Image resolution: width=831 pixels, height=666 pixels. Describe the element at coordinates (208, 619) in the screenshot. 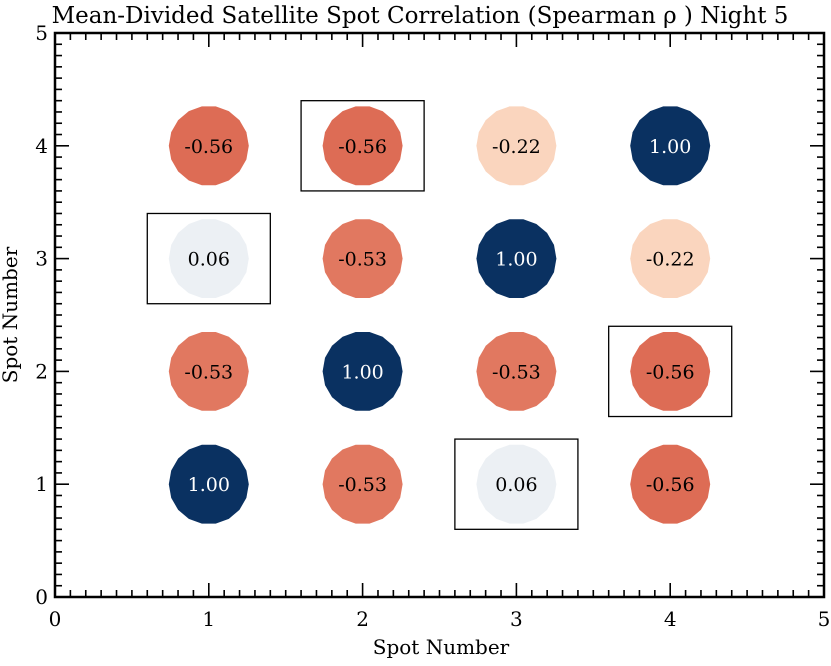

I see `x-tick-label: 1` at that location.